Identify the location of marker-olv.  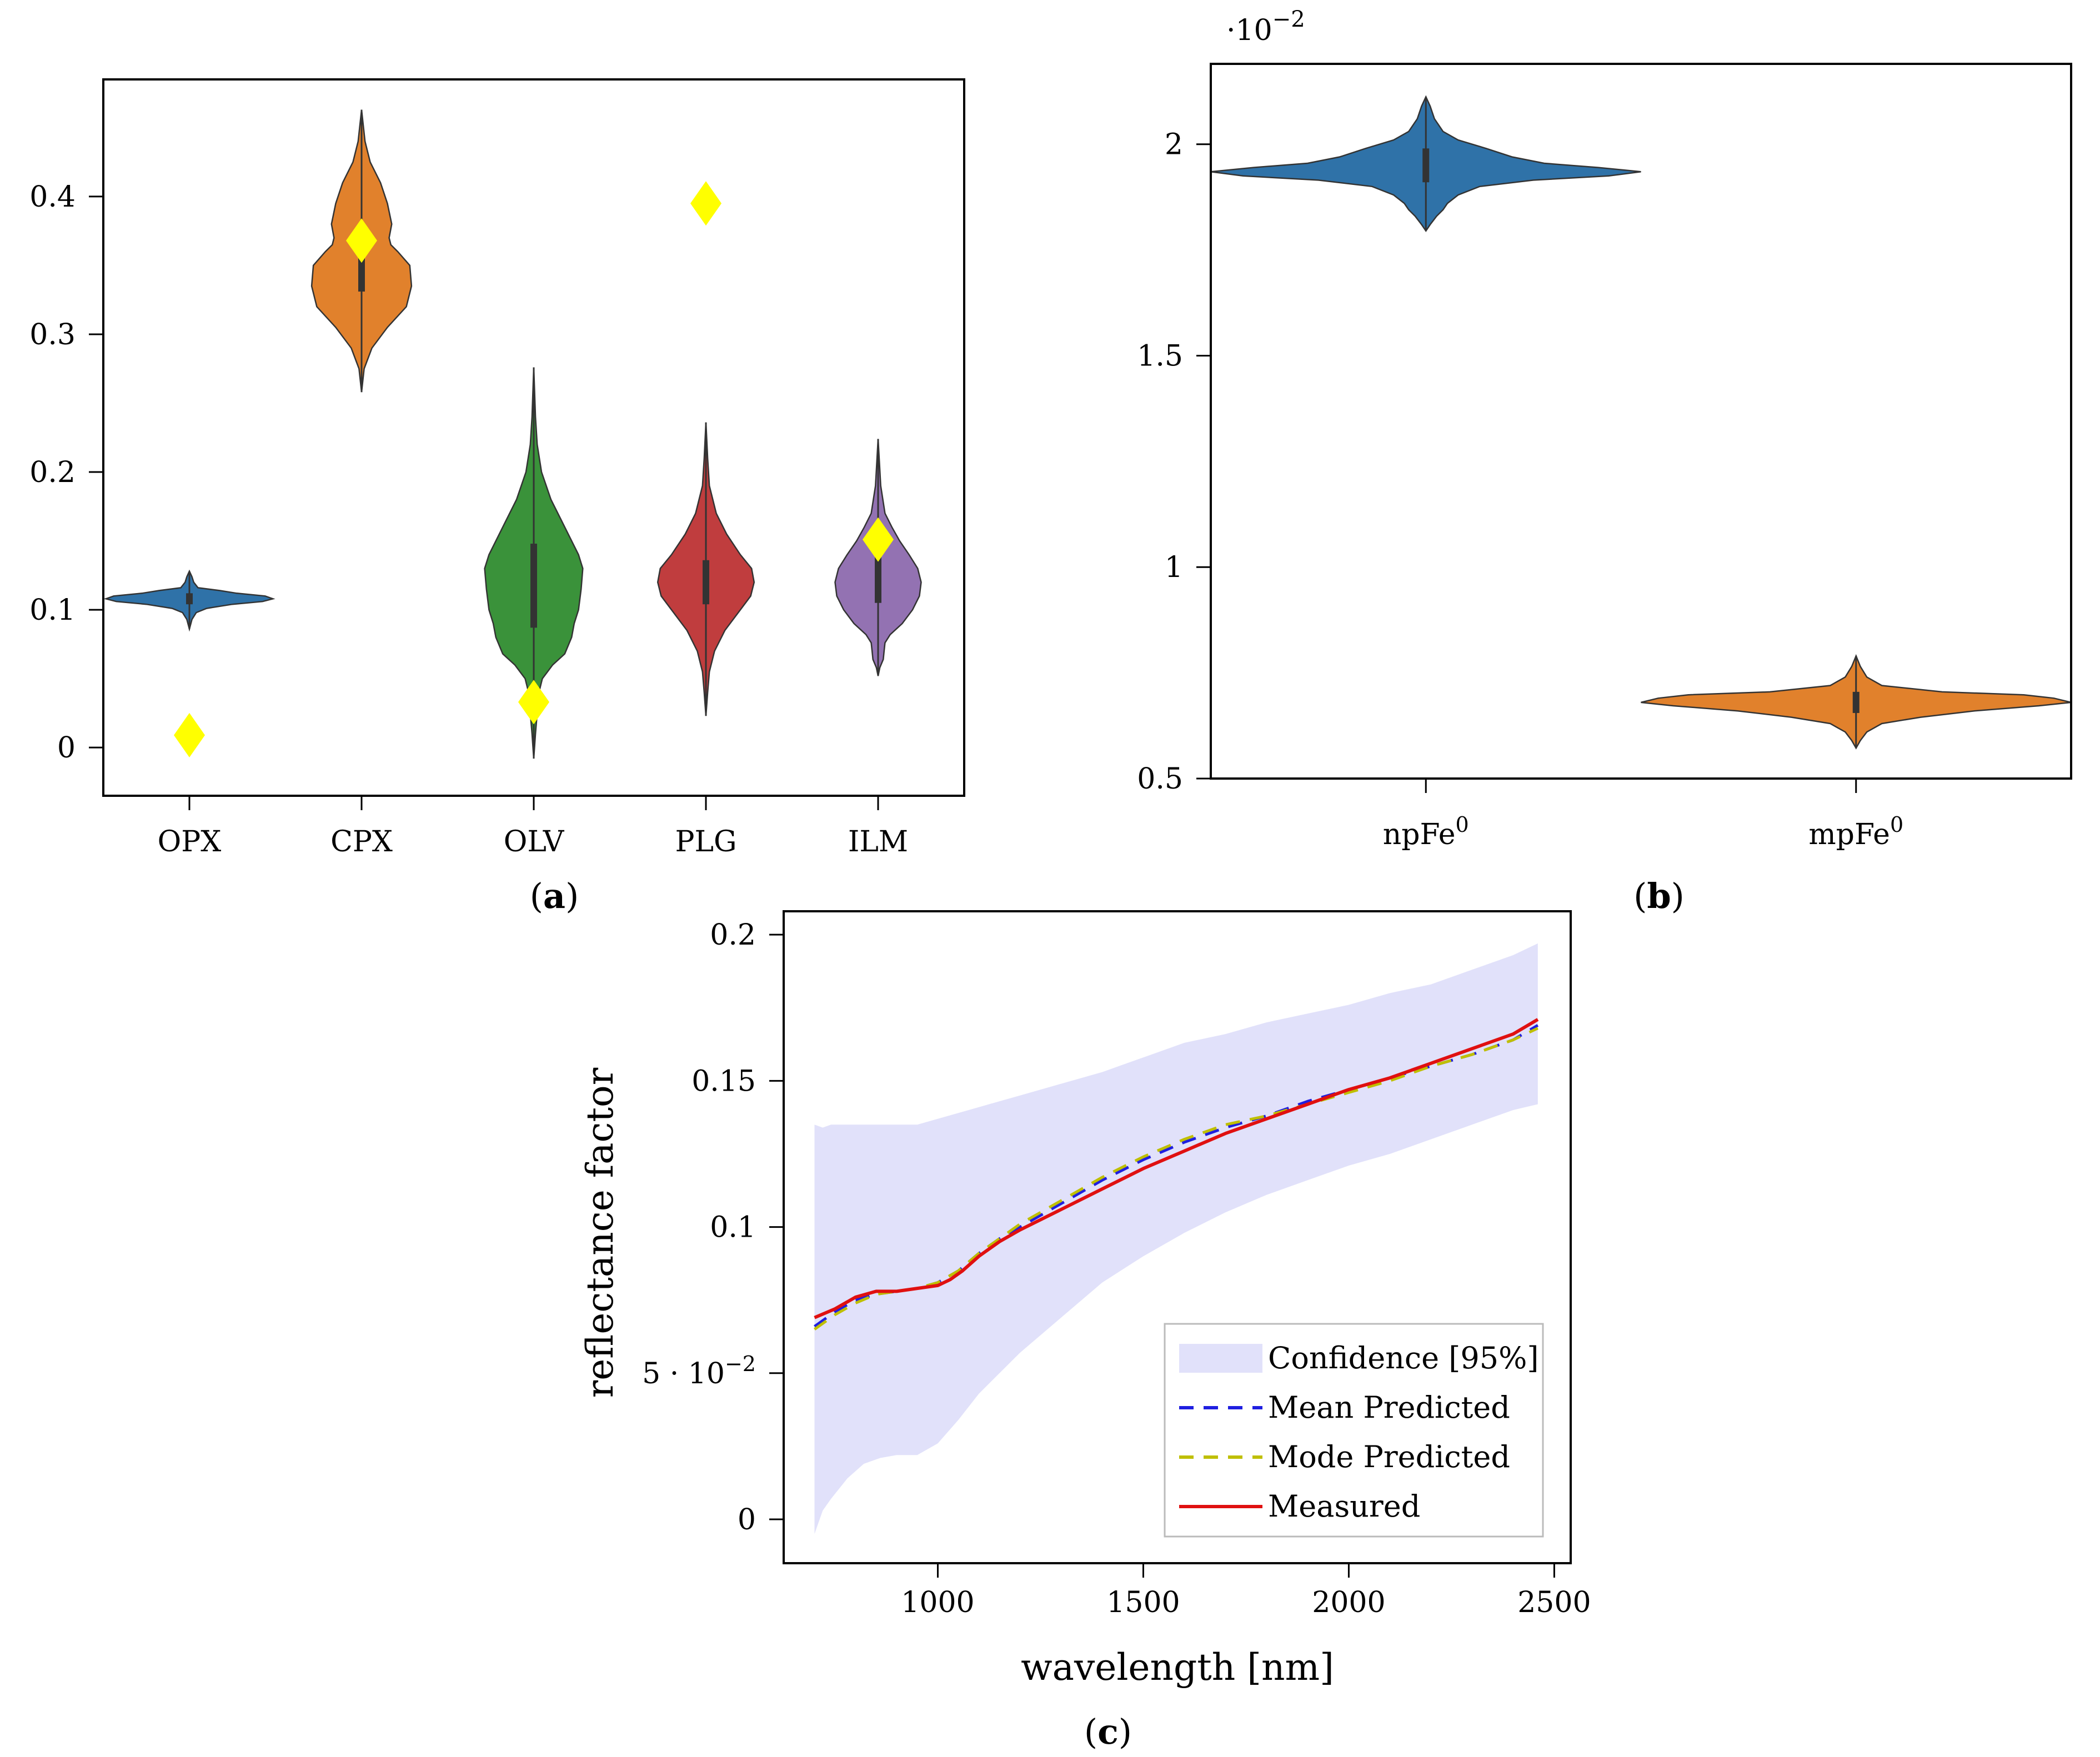
(533, 702).